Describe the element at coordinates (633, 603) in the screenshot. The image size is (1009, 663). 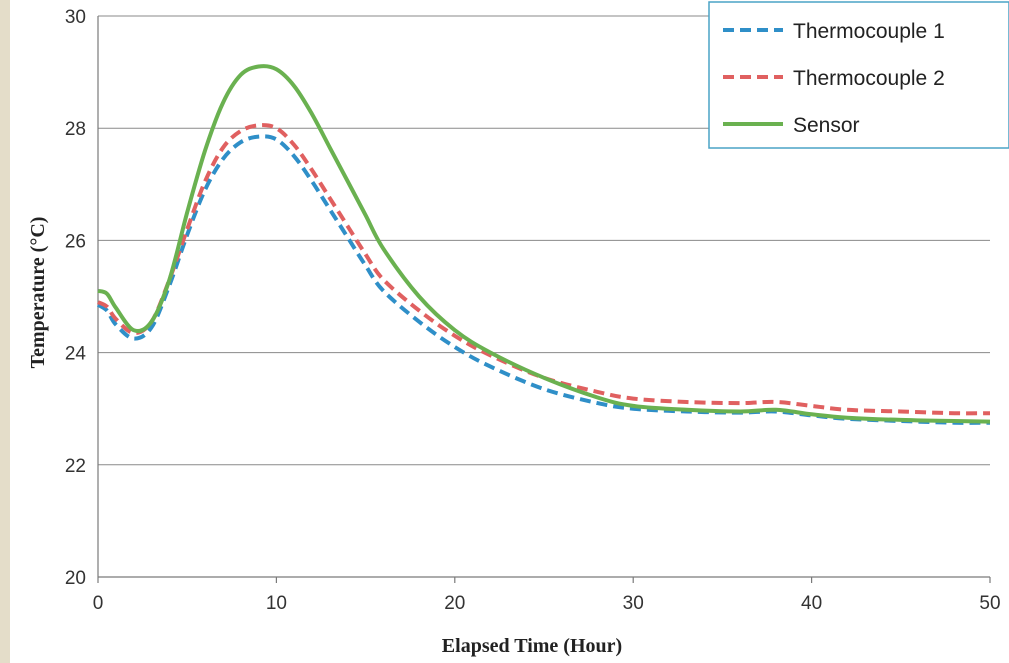
I see `x-tick-label: 30` at that location.